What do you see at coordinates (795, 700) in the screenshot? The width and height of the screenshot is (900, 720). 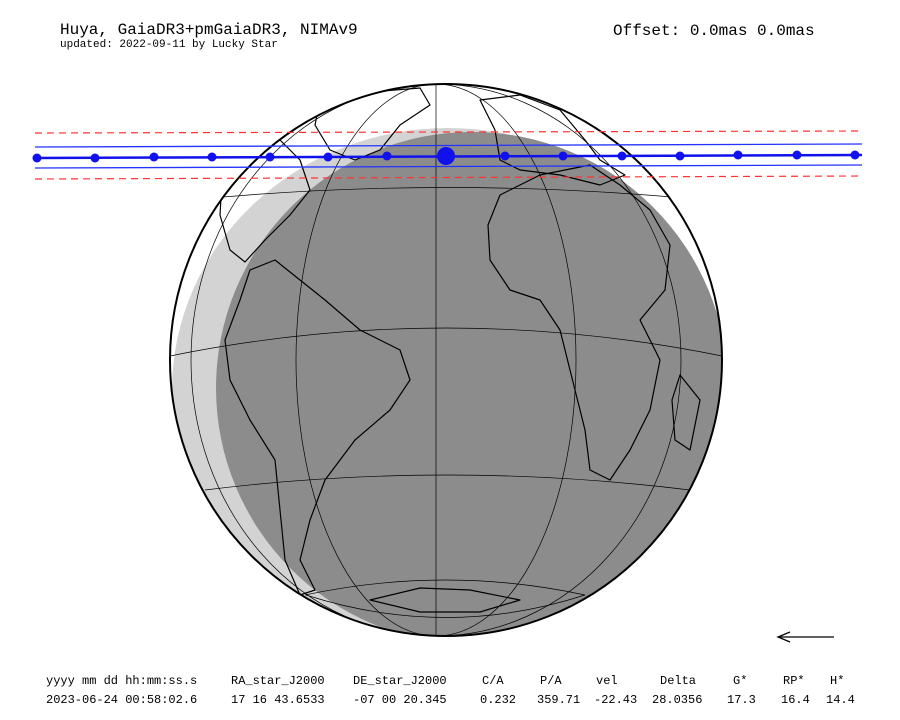 I see `table-cell: 16.4` at bounding box center [795, 700].